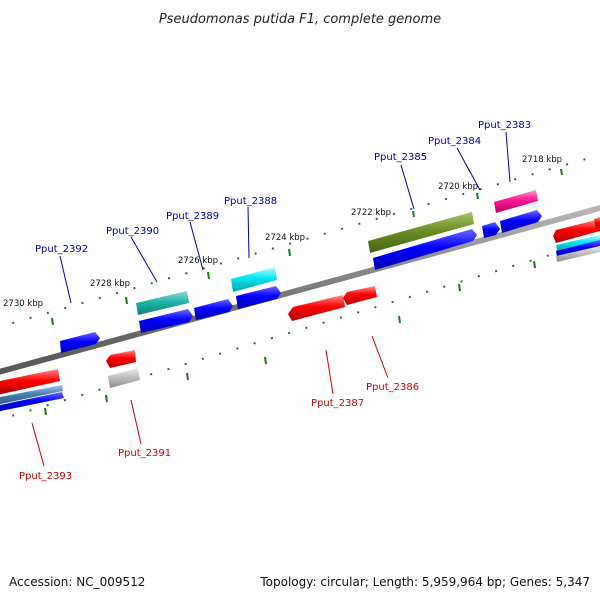  I want to click on tick-label-2728: 2728 kbp, so click(110, 284).